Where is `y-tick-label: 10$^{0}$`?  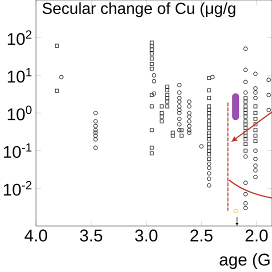
y-tick-label: 10$^{0}$ is located at coordinates (20, 113).